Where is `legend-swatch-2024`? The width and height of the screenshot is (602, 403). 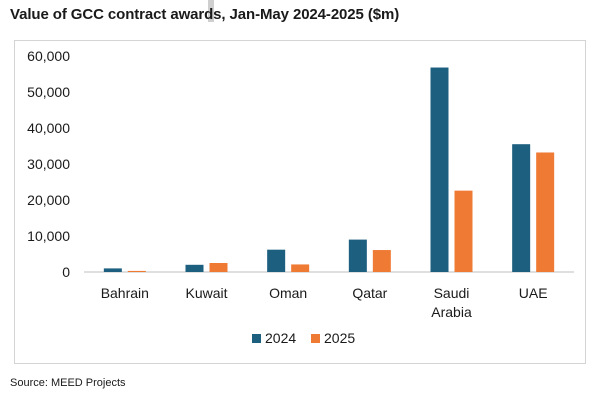 legend-swatch-2024 is located at coordinates (256, 338).